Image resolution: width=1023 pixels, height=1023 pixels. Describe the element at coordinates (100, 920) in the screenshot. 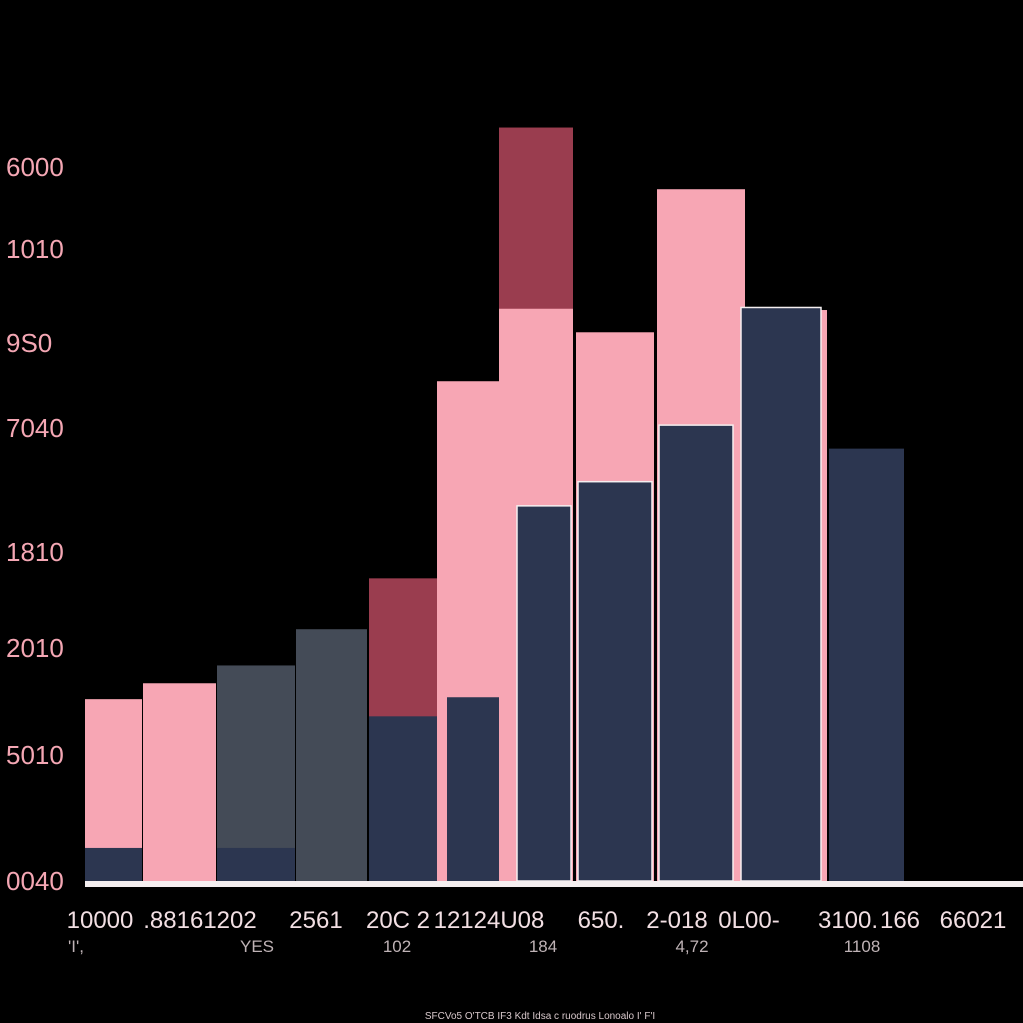

I see `x-tick-label: 10000` at that location.